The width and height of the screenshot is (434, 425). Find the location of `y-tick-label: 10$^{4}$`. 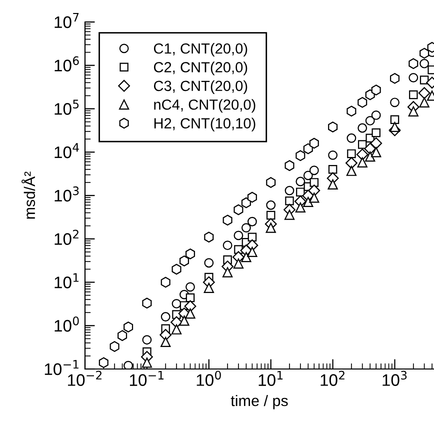

y-tick-label: 10$^{4}$ is located at coordinates (66, 150).